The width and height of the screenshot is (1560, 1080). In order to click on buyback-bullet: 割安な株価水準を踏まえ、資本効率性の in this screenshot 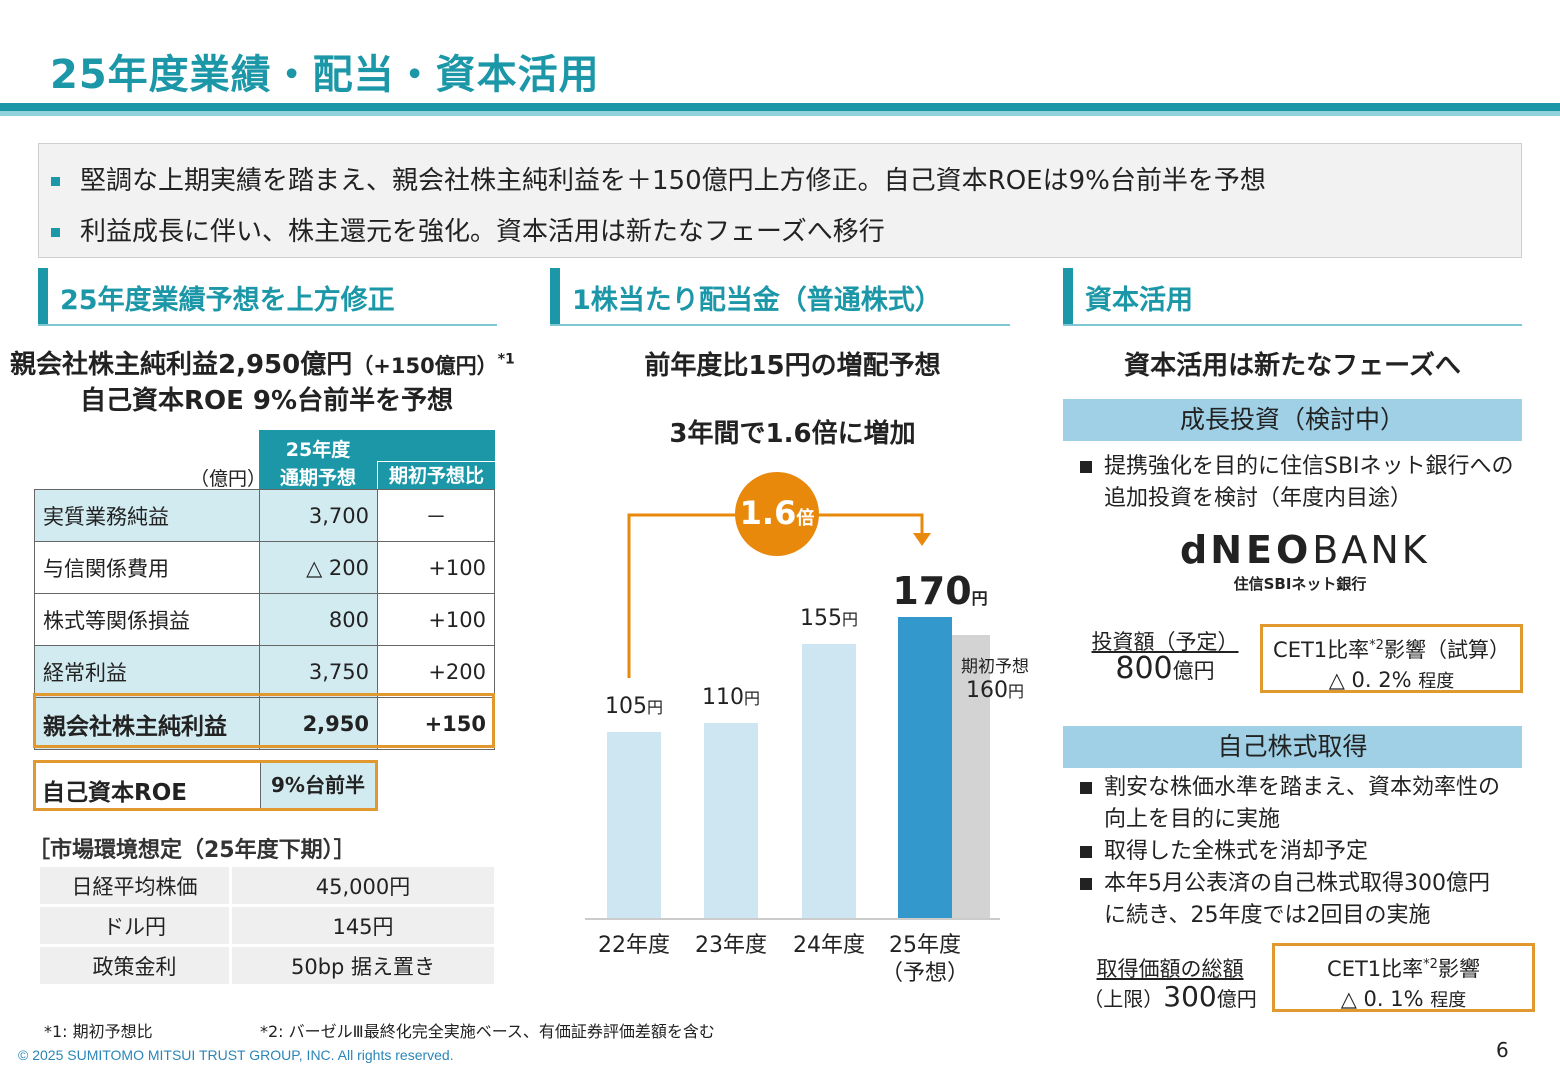, I will do `click(1290, 788)`.